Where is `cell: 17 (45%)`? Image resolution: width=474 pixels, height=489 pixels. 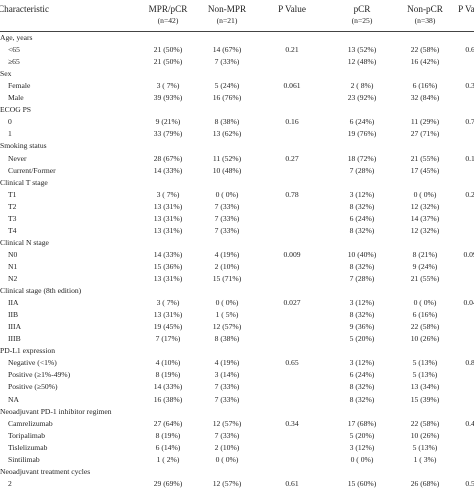 cell: 17 (45%) is located at coordinates (425, 170).